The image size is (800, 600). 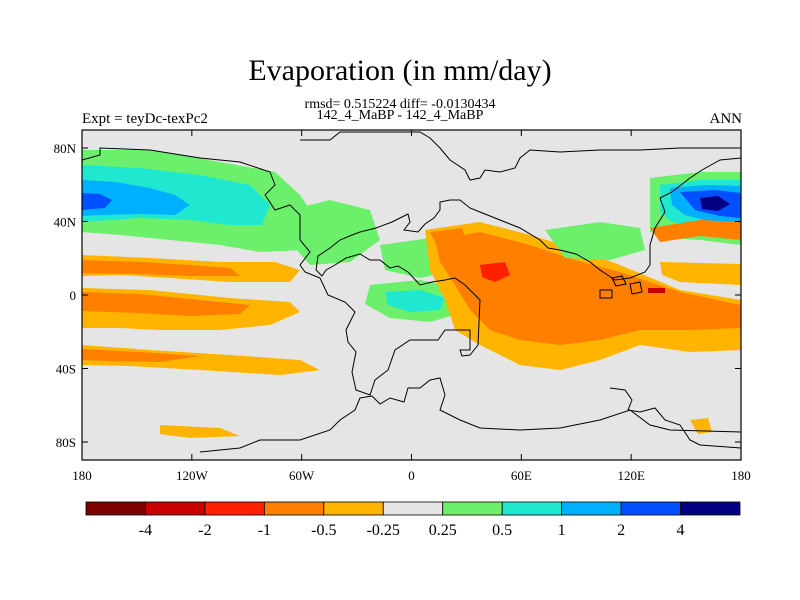 What do you see at coordinates (701, 426) in the screenshot?
I see `field-south-east-orange` at bounding box center [701, 426].